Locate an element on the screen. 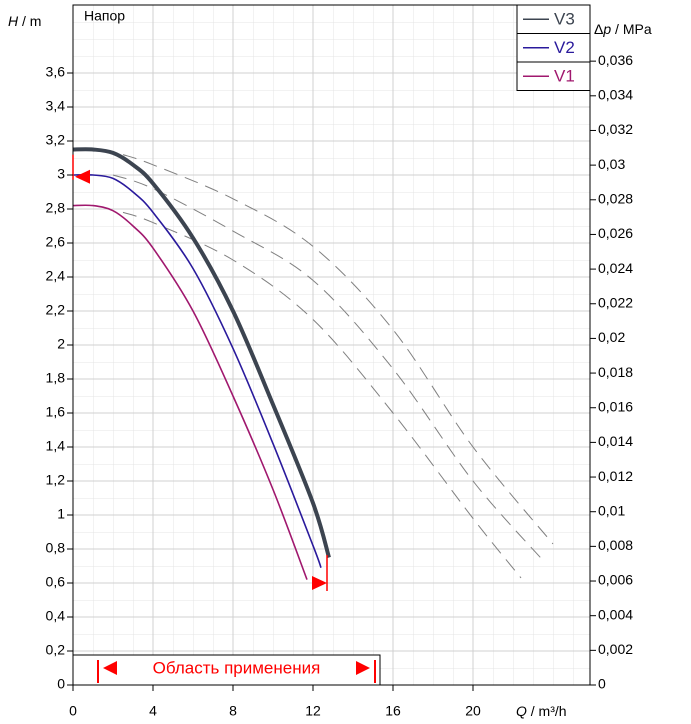  y2-tick-label: 0,03 is located at coordinates (611, 164).